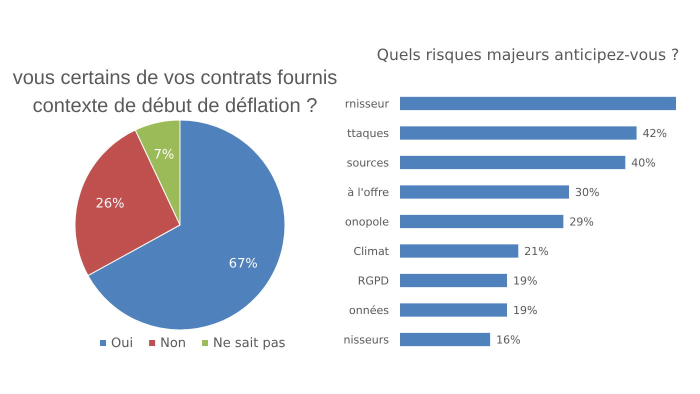 The height and width of the screenshot is (394, 700). What do you see at coordinates (528, 55) in the screenshot?
I see `chart-title: Quels risques majeurs anticipez-vous ?` at bounding box center [528, 55].